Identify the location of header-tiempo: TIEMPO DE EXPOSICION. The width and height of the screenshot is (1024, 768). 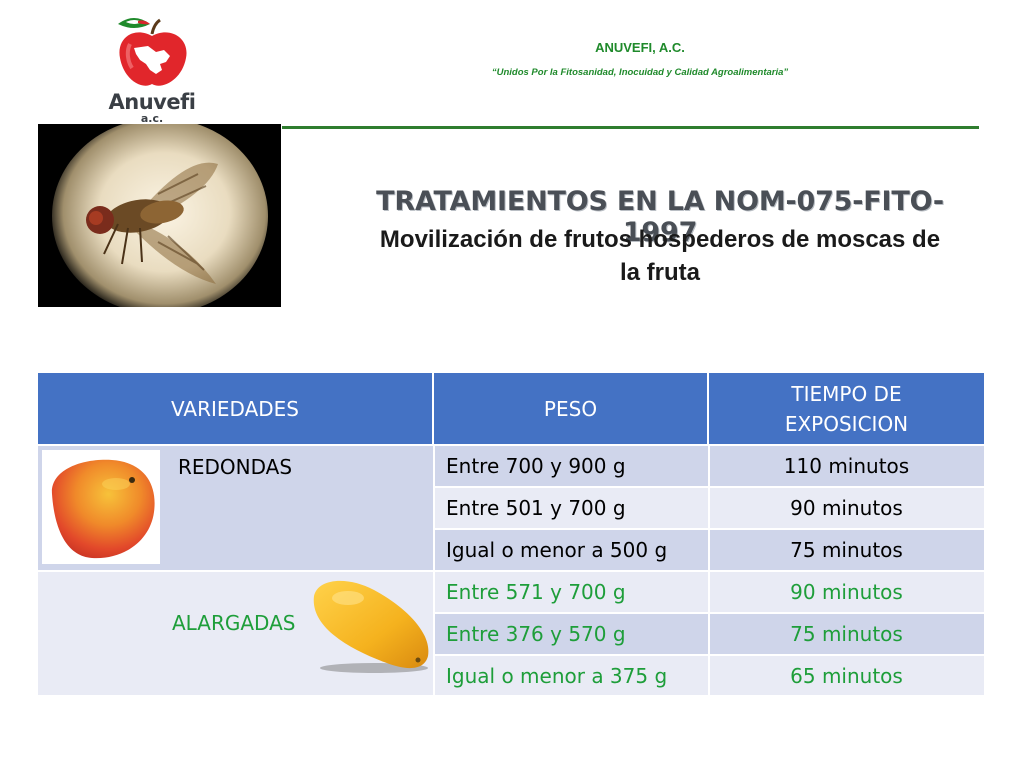
(846, 408).